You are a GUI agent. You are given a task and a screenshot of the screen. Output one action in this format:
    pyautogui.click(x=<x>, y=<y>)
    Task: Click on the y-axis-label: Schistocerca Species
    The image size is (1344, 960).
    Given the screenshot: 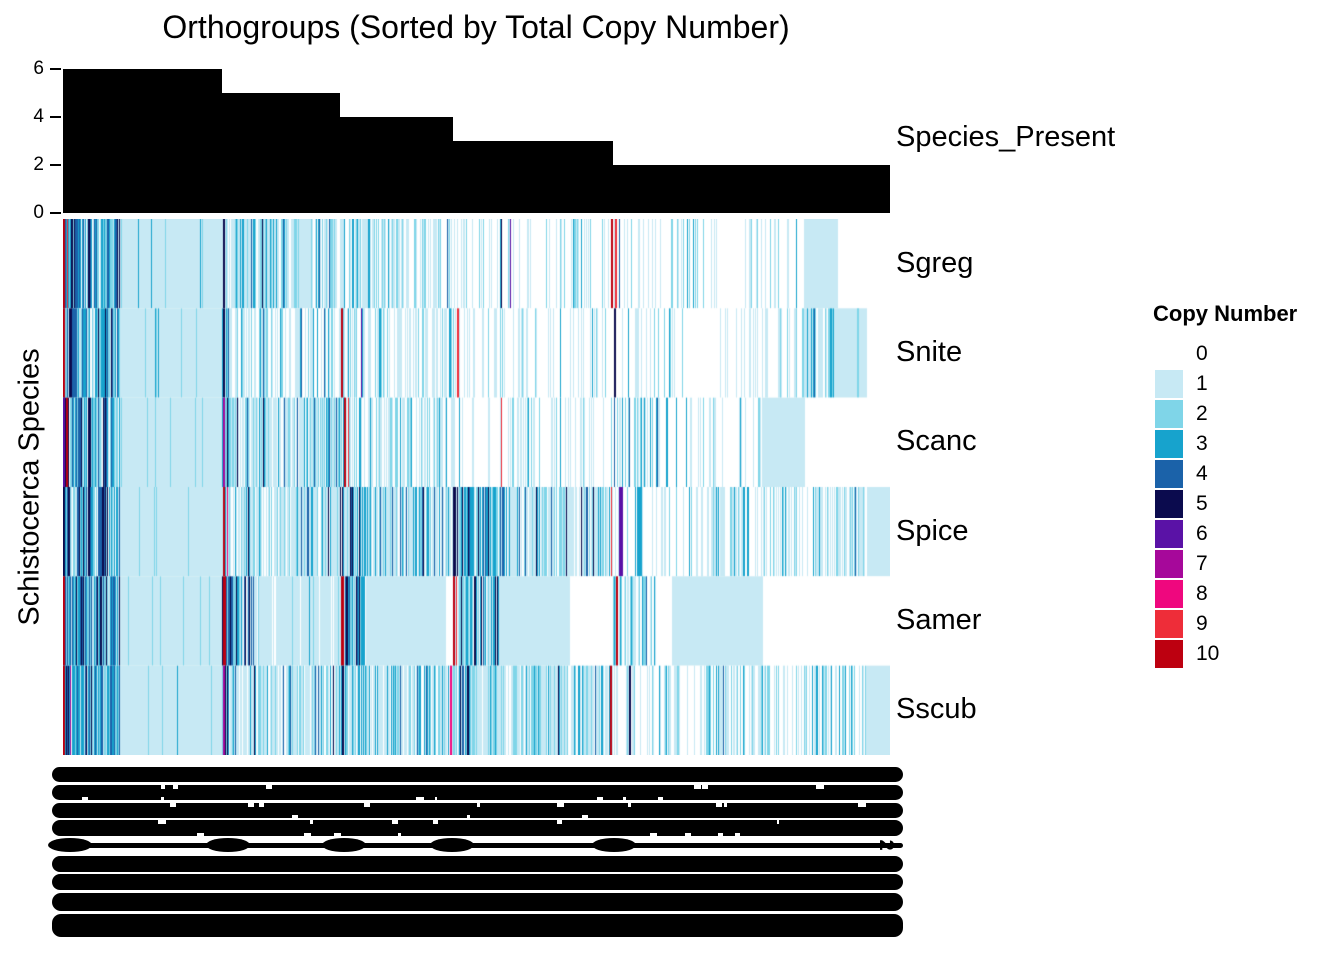 What is the action you would take?
    pyautogui.click(x=29, y=487)
    